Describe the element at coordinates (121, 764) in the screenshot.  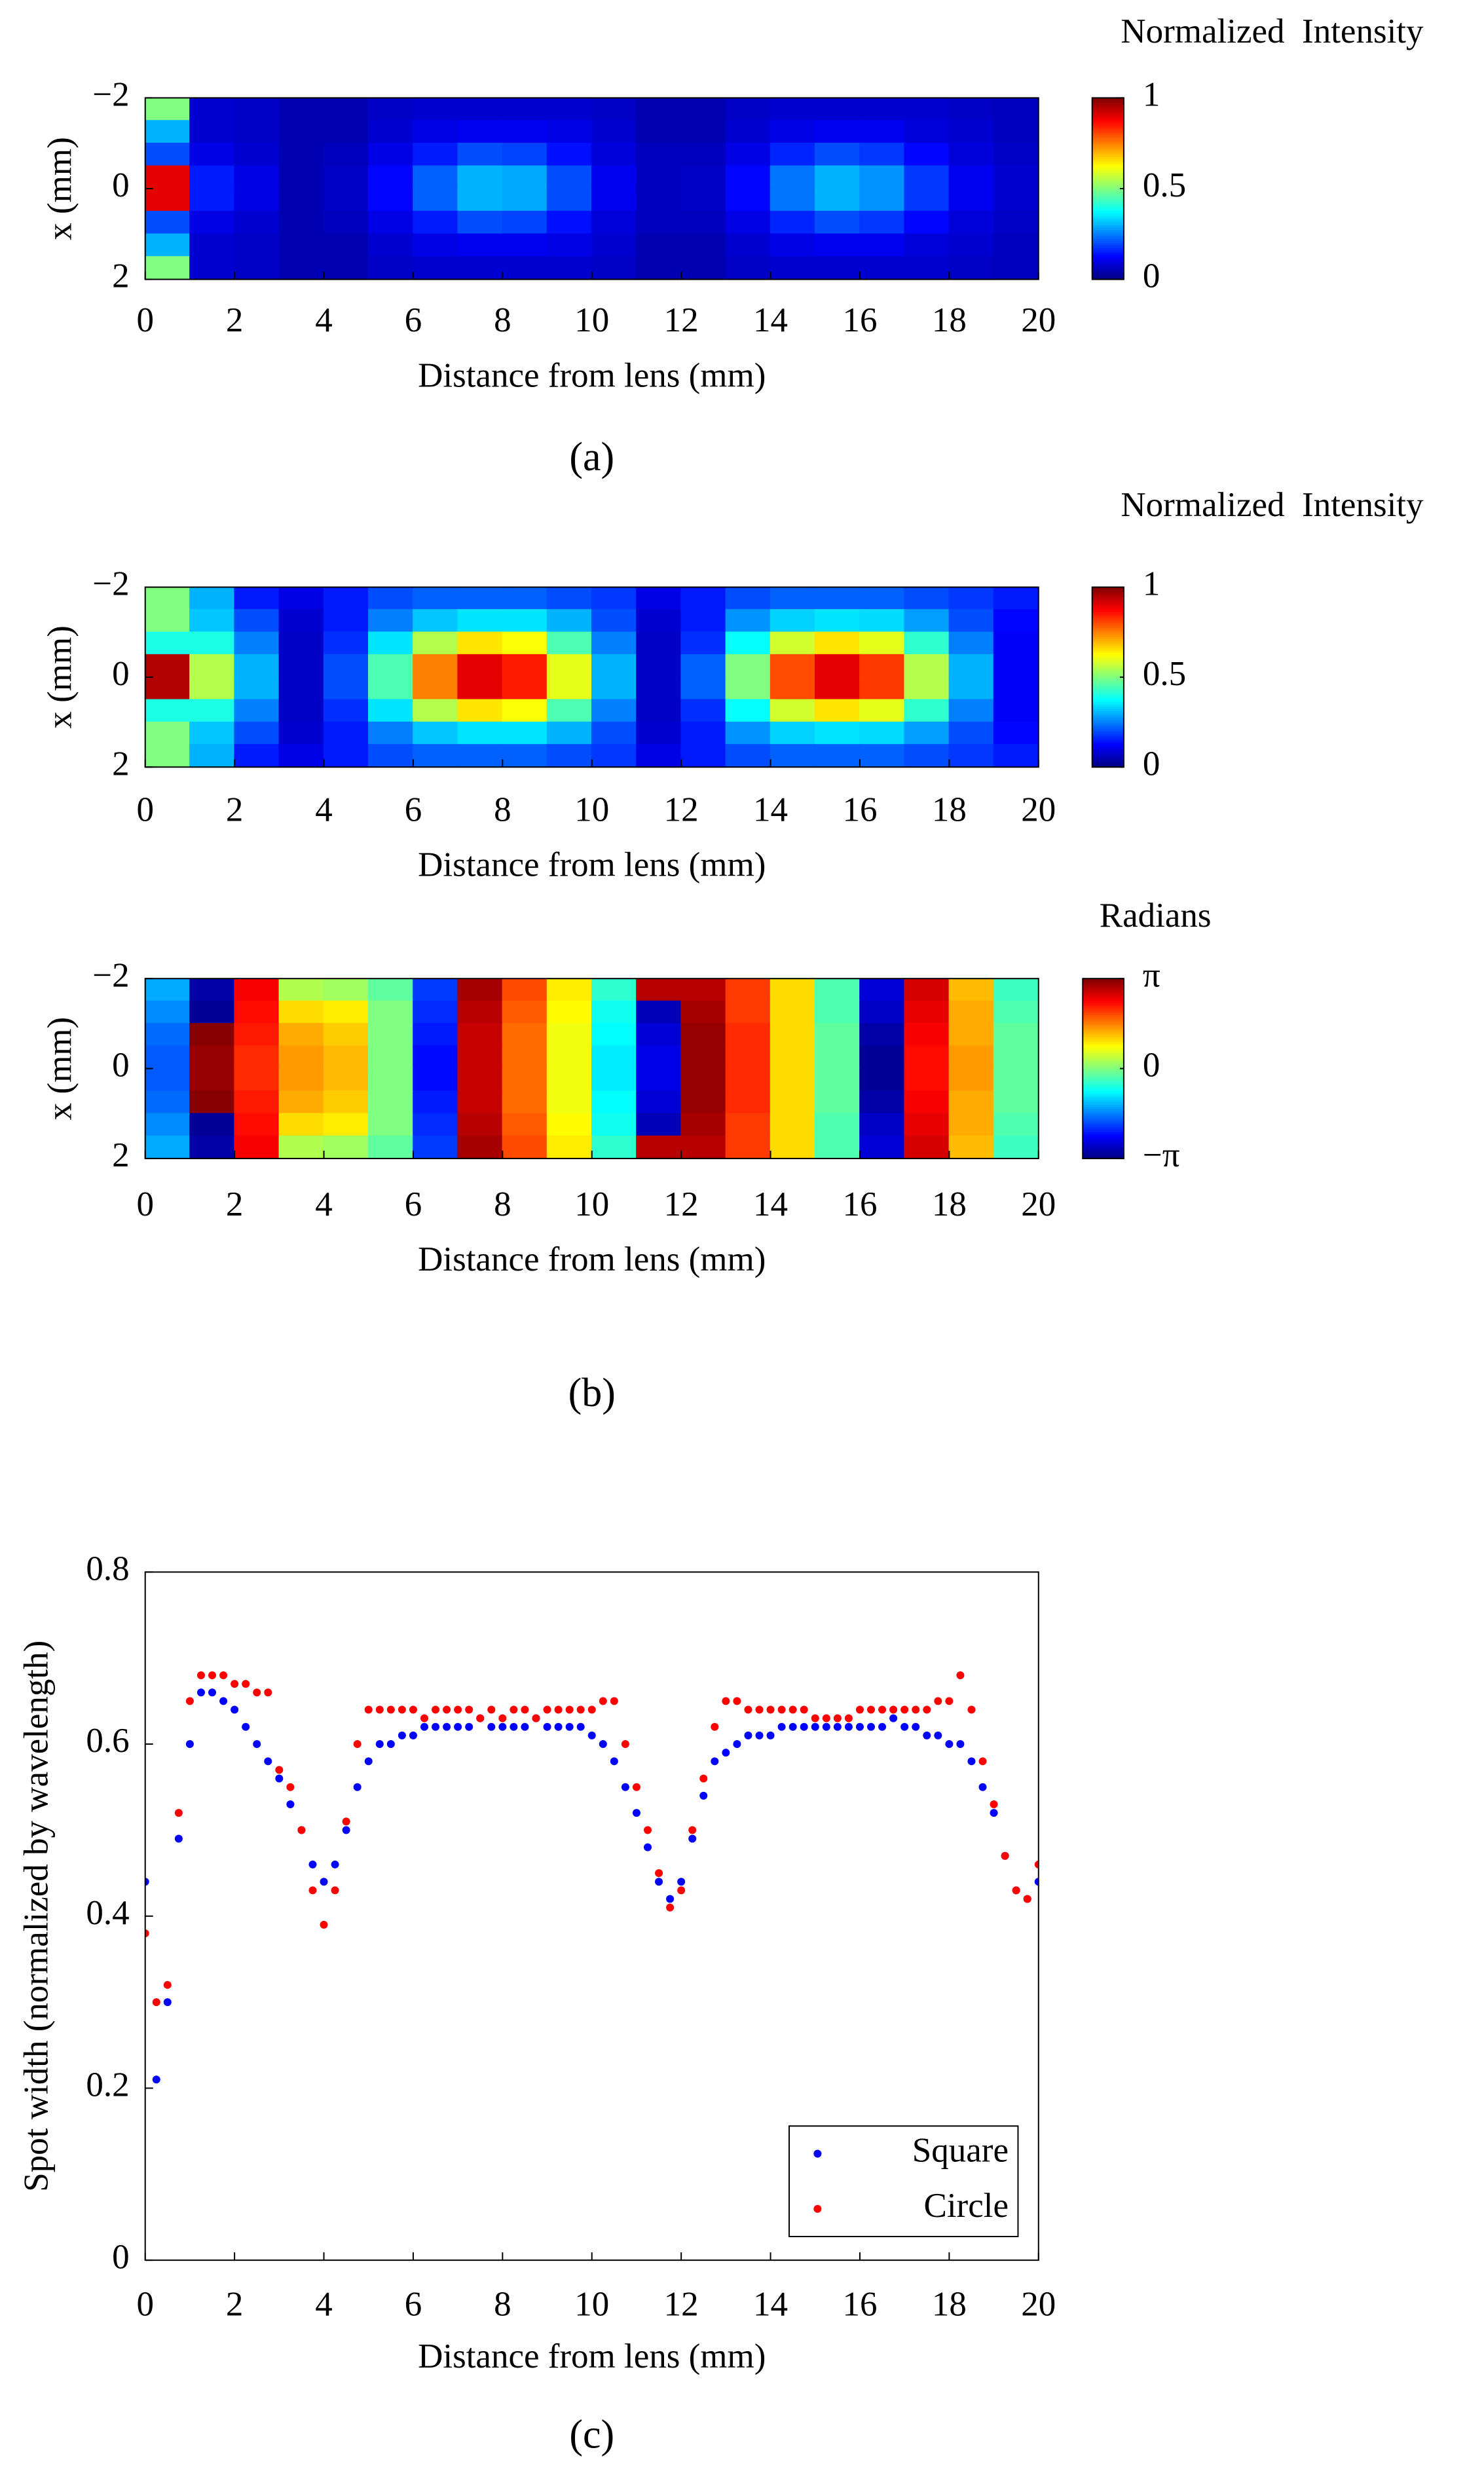
I see `y-tick-label: 2` at that location.